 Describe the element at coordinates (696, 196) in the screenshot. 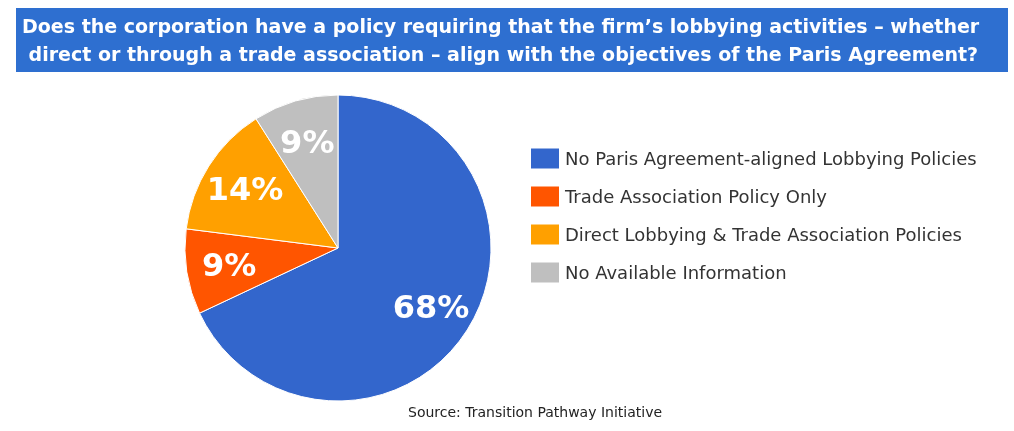

I see `legend-label: Trade Association Policy Only` at that location.